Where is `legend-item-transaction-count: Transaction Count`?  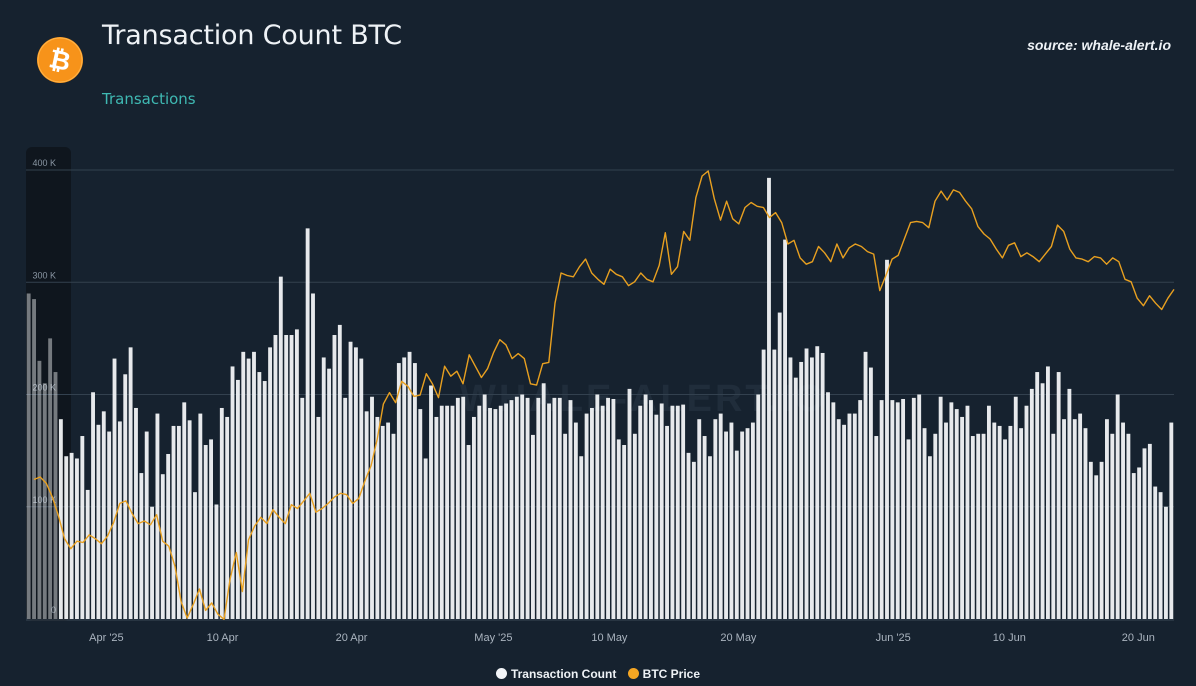
legend-item-transaction-count: Transaction Count is located at coordinates (555, 674).